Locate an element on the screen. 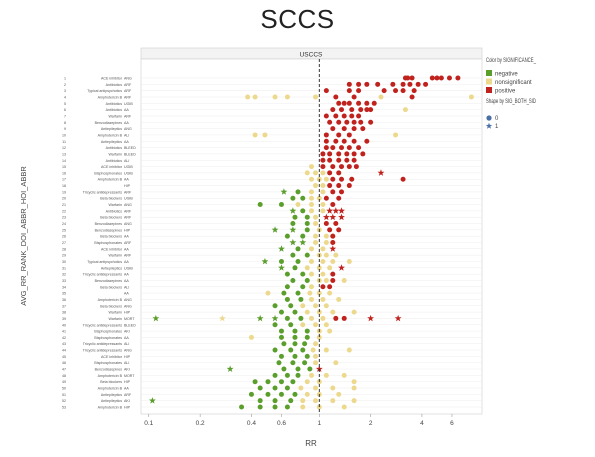  legend-label-negative: negative is located at coordinates (506, 75).